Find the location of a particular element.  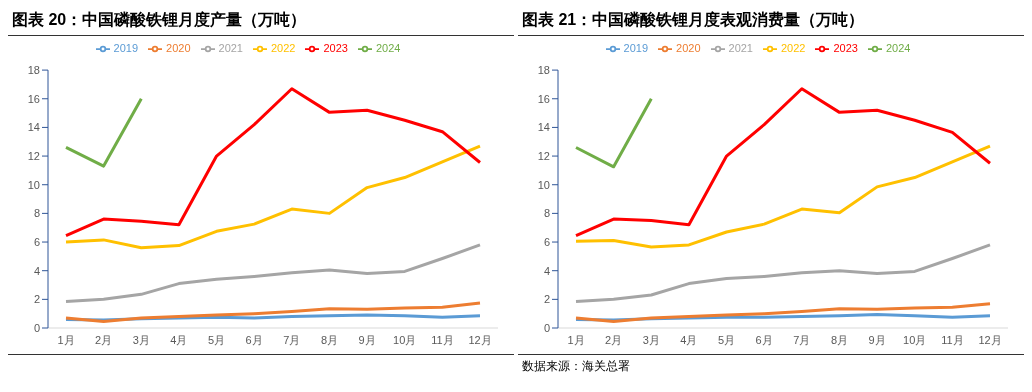

chart-title: 图表 20：中国磷酸铁锂月度产量（万吨） is located at coordinates (261, 22).